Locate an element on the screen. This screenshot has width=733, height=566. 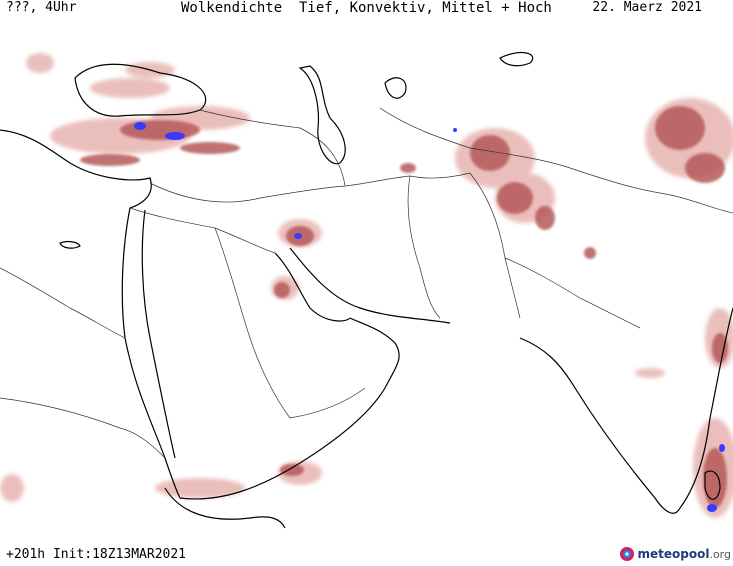
meteopool-logo-icon is located at coordinates (626, 554).